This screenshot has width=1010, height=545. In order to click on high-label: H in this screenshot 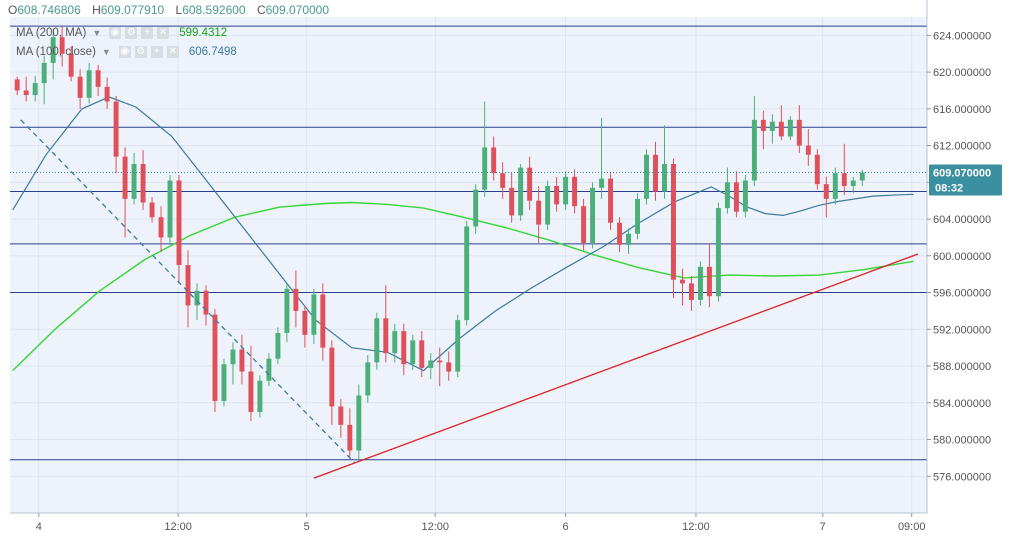, I will do `click(96, 10)`.